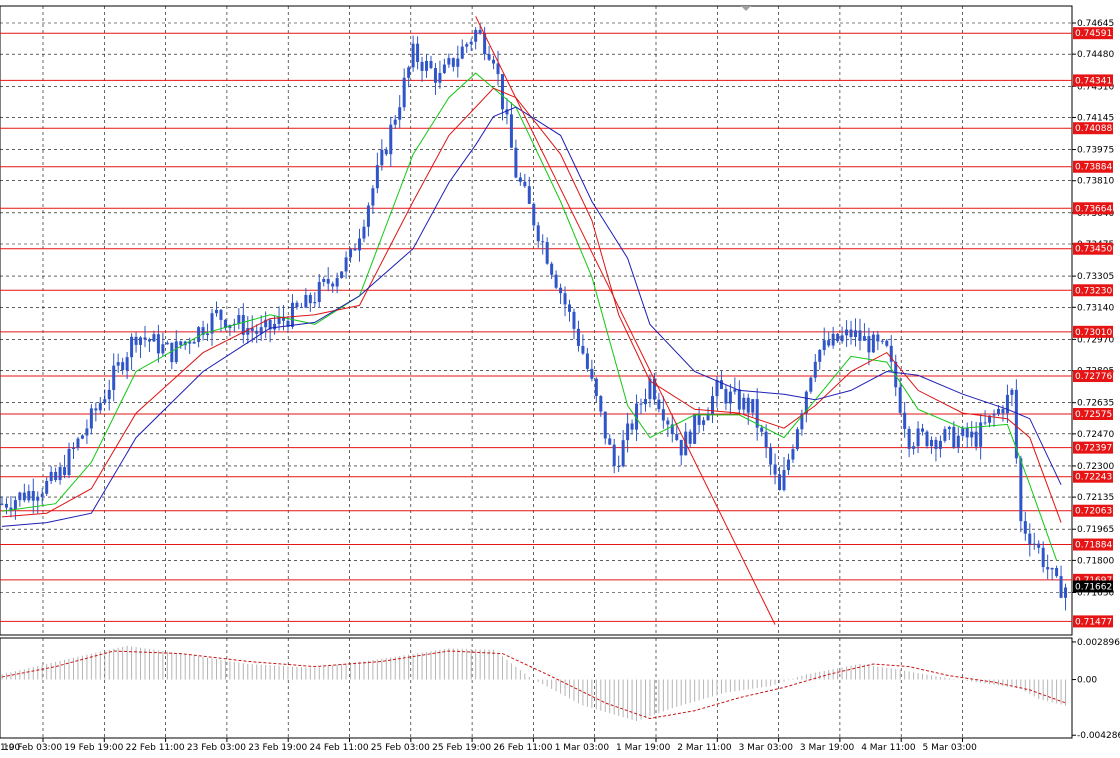 The width and height of the screenshot is (1120, 758). I want to click on time-label-fragment: 1:00, so click(10, 748).